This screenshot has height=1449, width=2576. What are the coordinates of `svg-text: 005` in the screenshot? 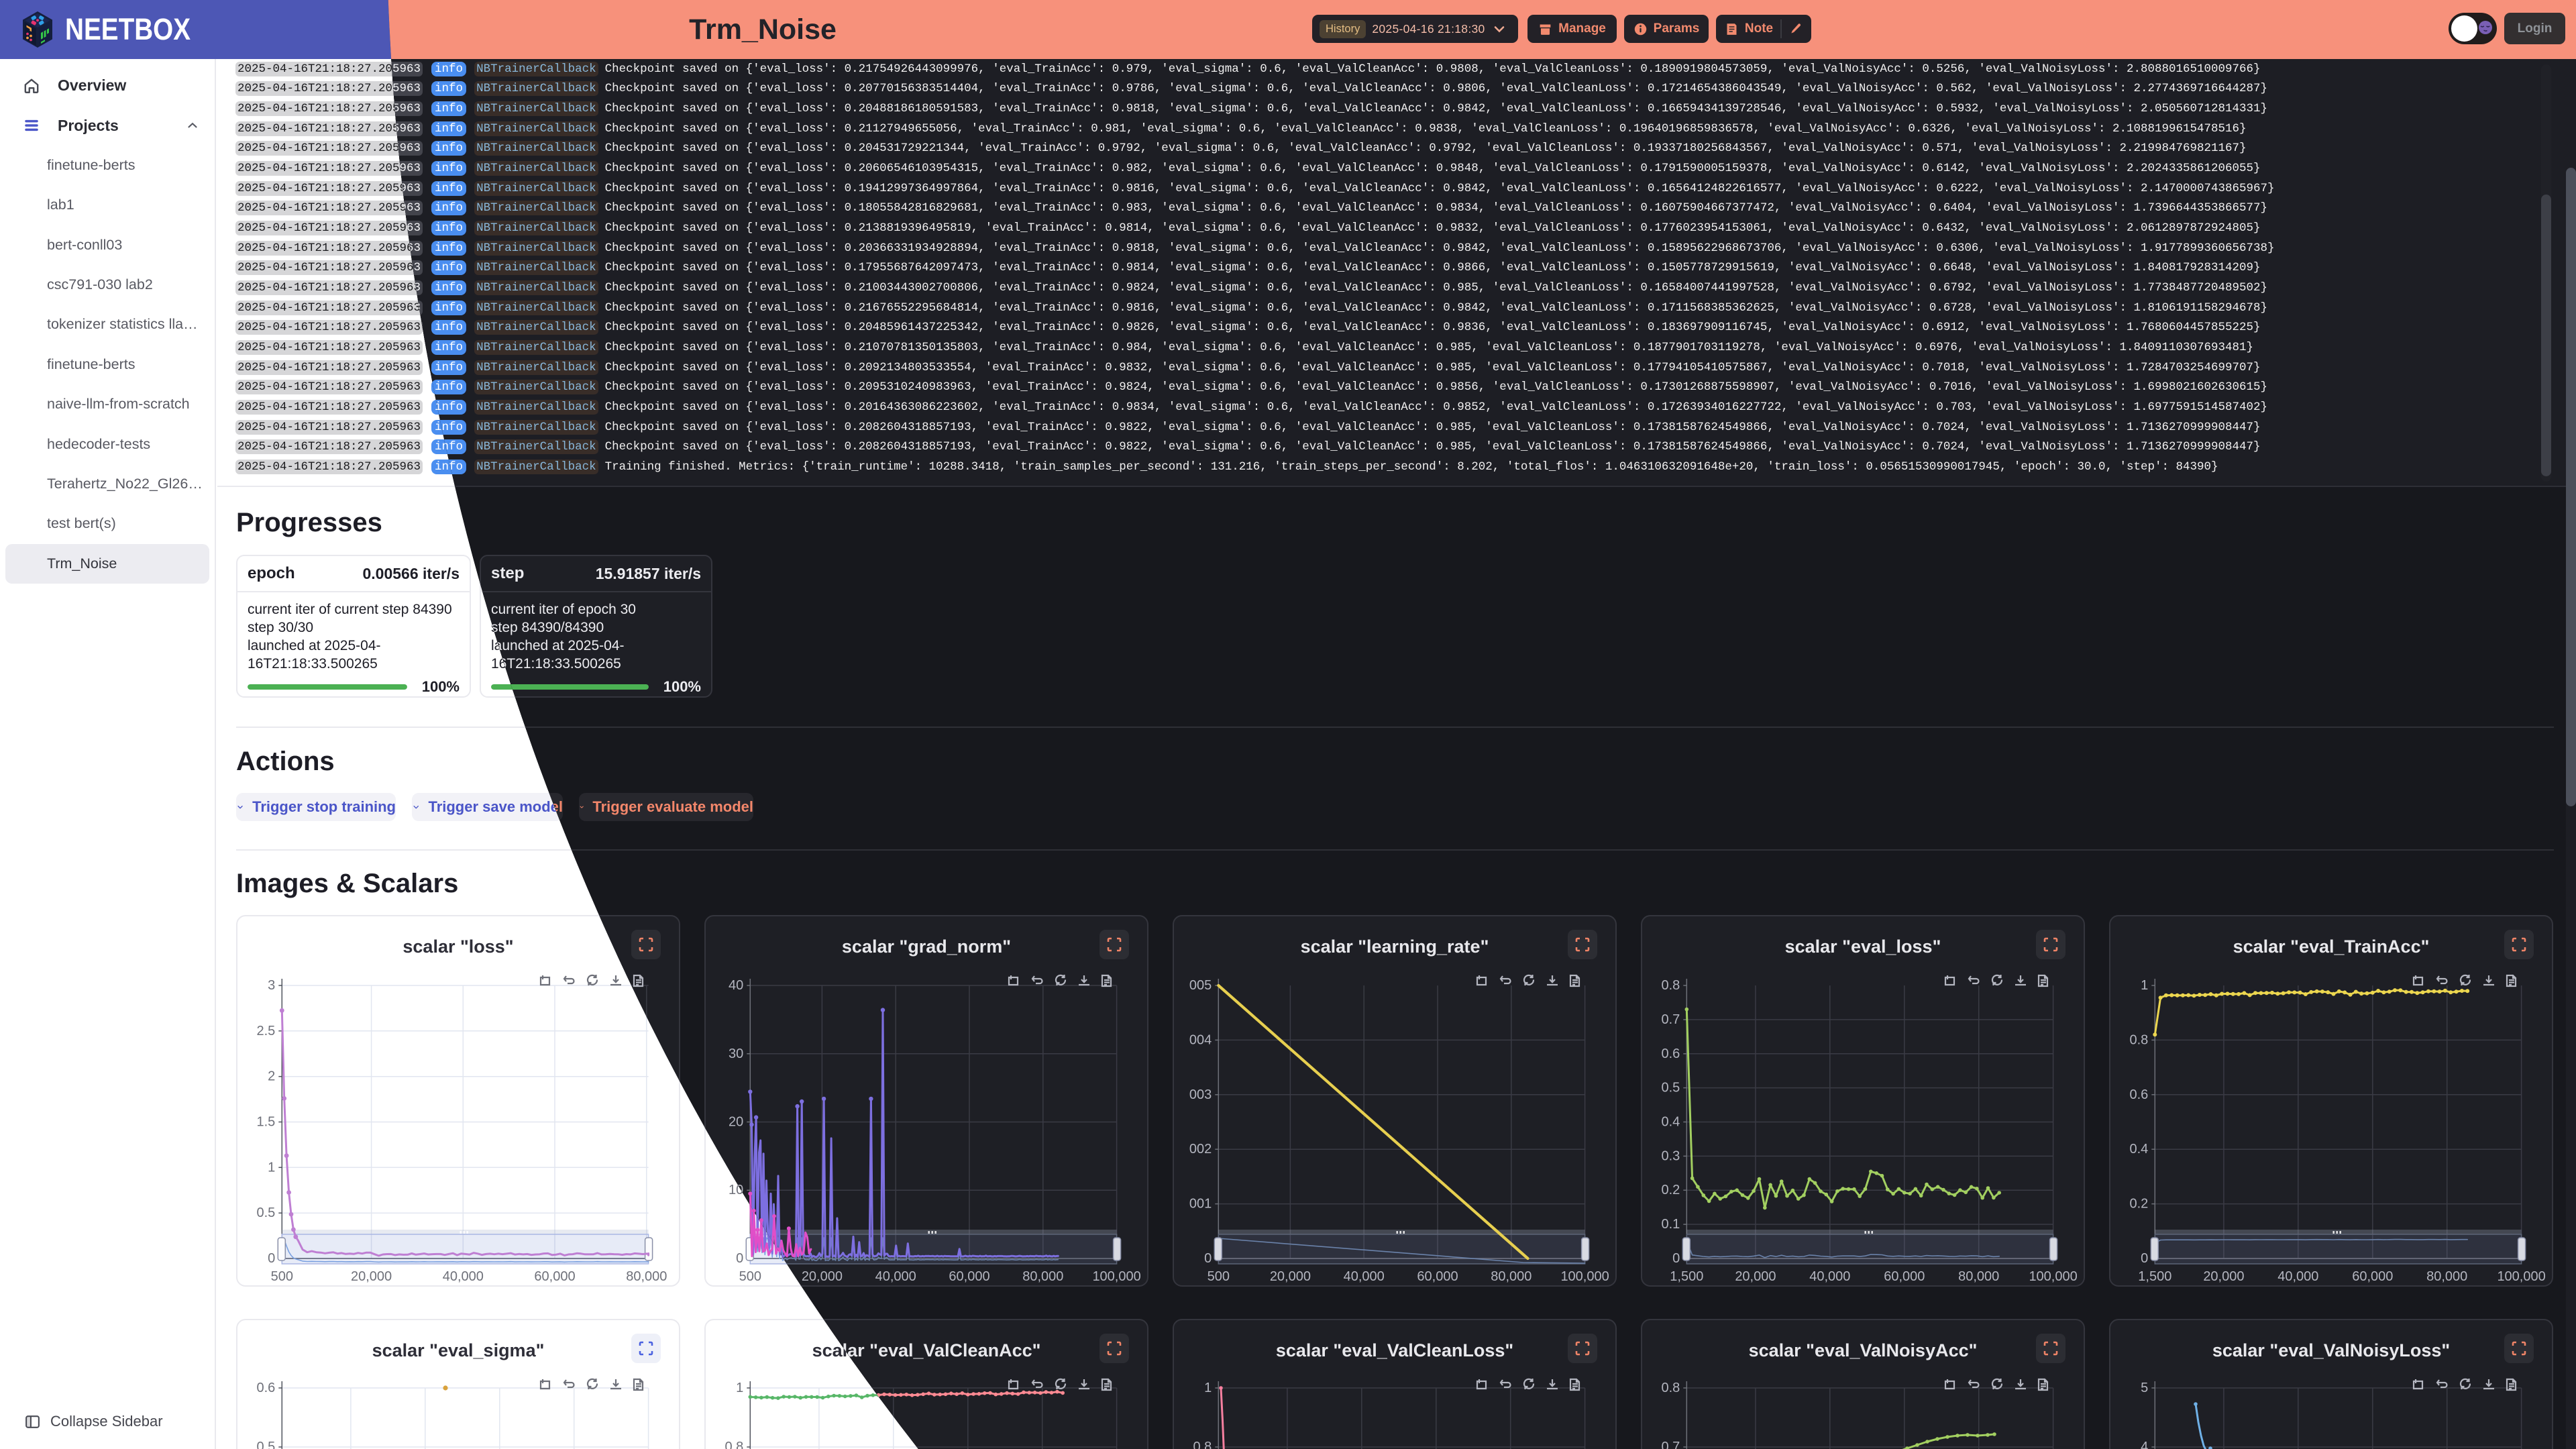 It's located at (1200, 985).